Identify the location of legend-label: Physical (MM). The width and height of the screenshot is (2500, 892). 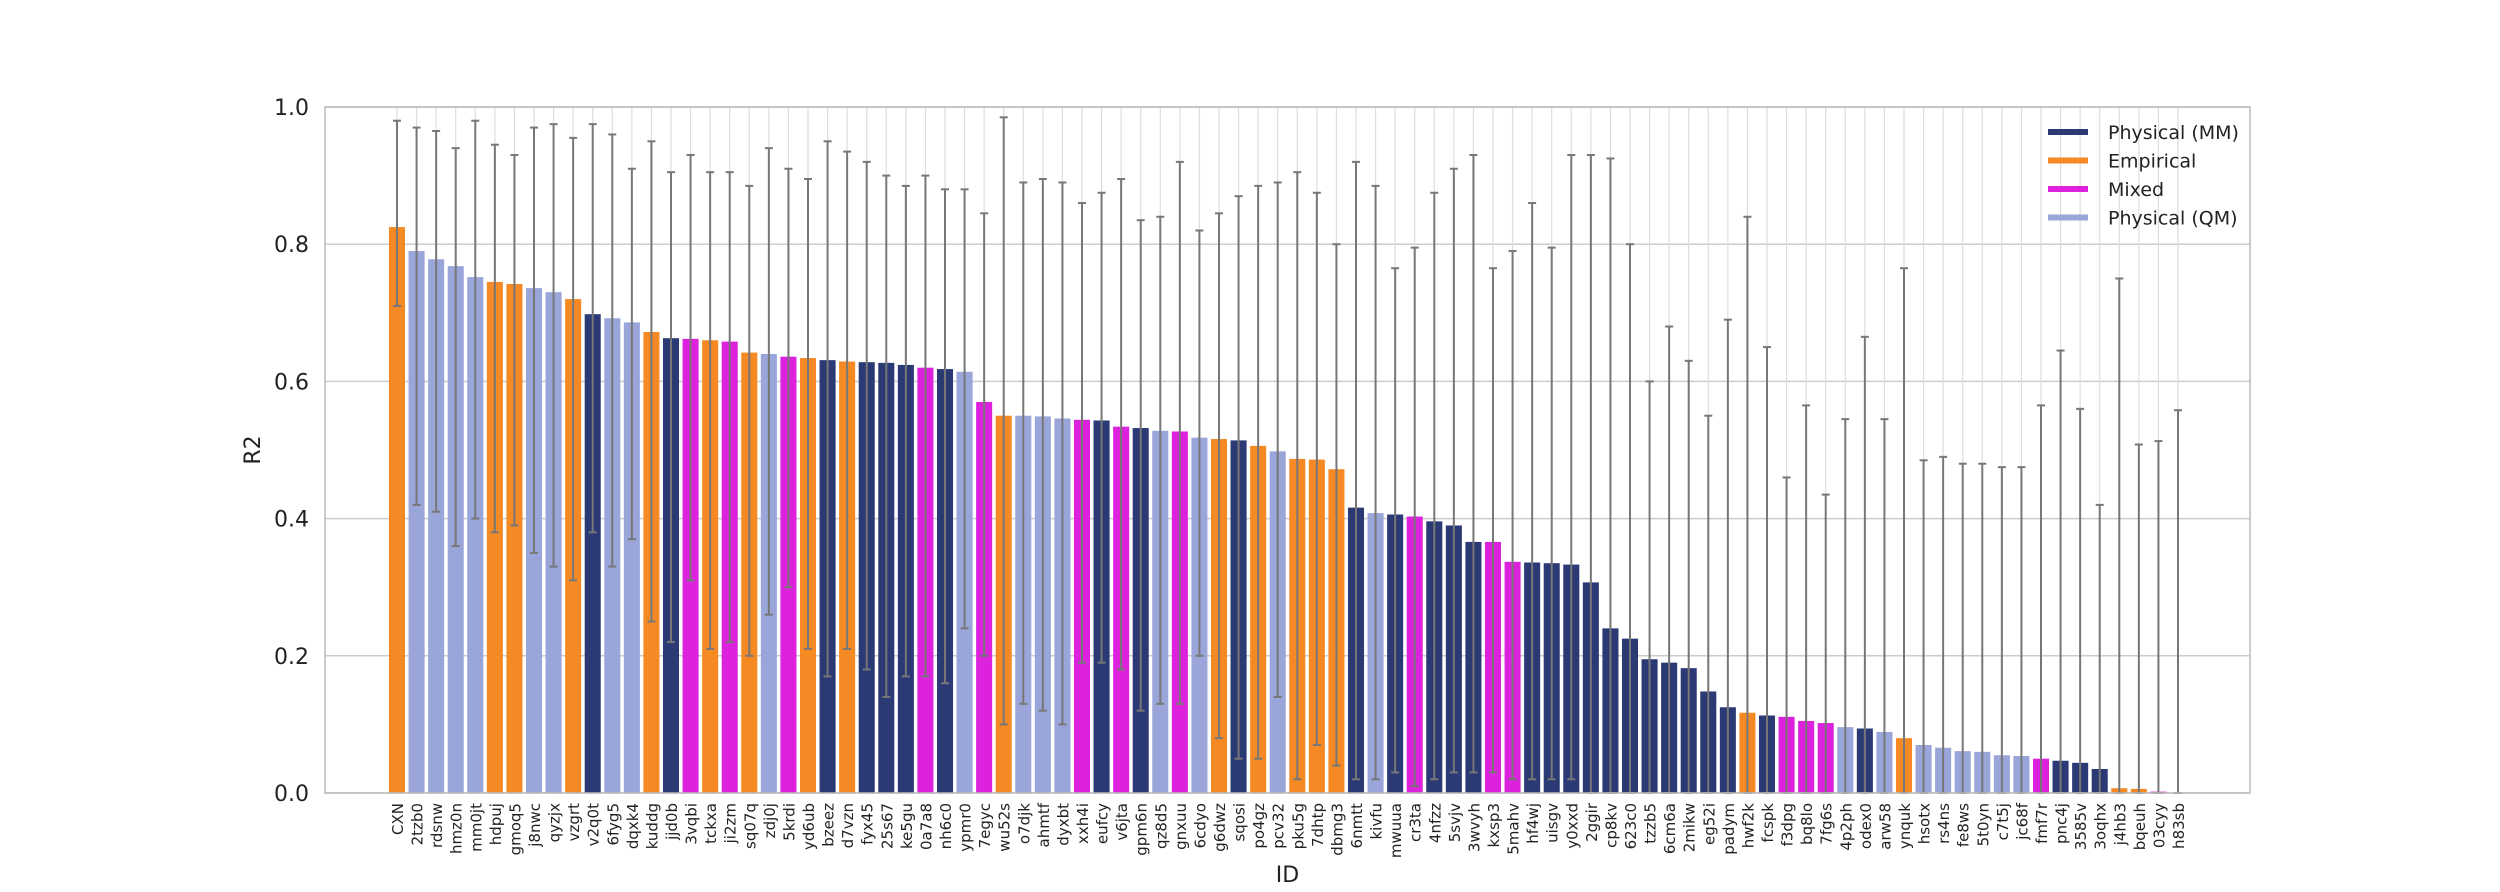
(2173, 133).